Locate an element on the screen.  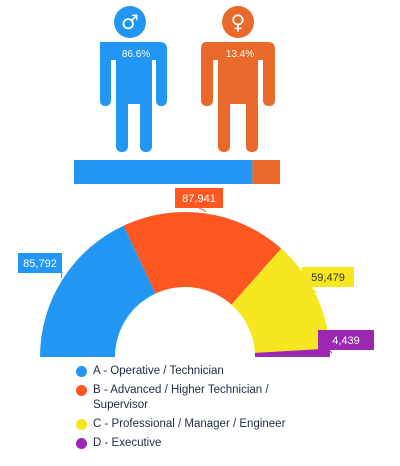
donut-slice-c is located at coordinates (280, 300).